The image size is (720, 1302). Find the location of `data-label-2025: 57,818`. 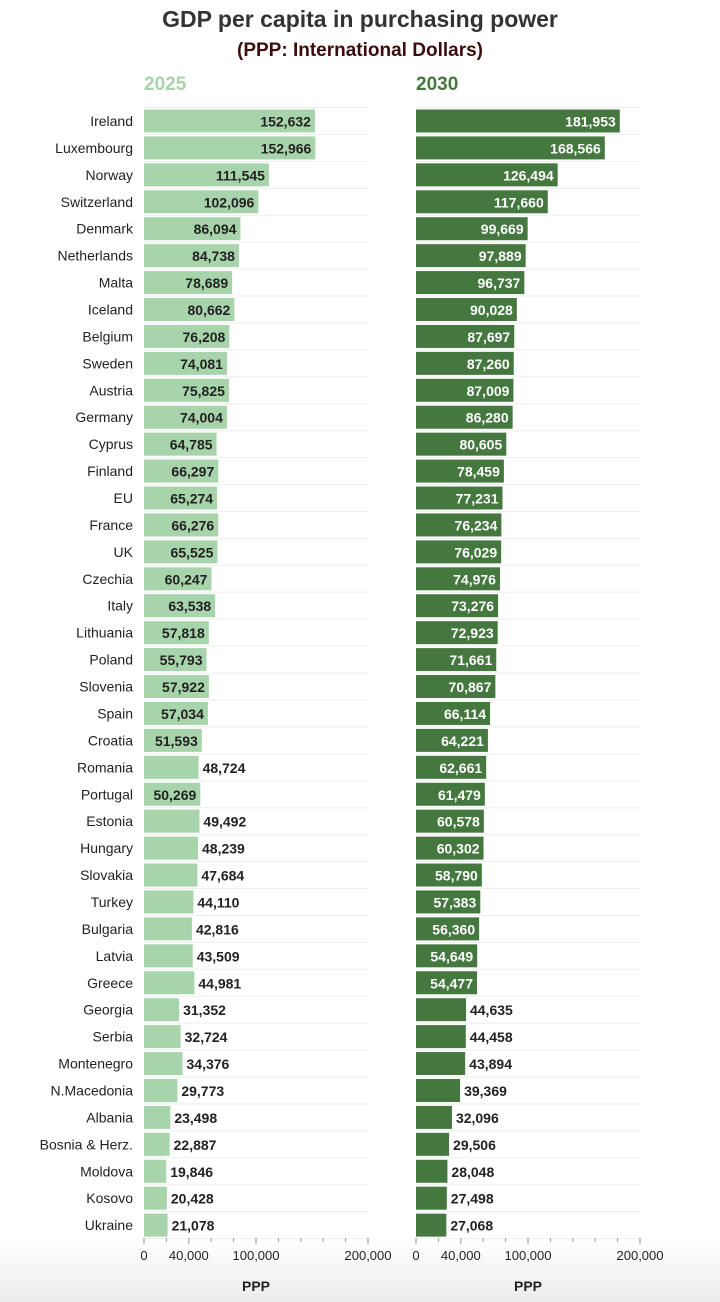

data-label-2025: 57,818 is located at coordinates (183, 633).